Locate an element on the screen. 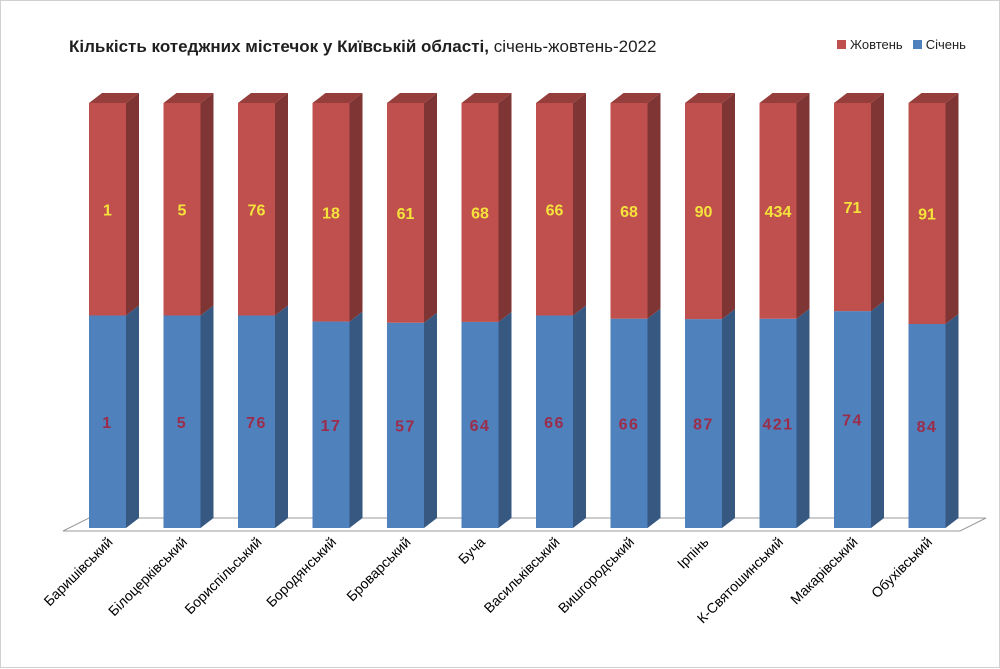 The height and width of the screenshot is (669, 1000). bar-3-october-front is located at coordinates (331, 212).